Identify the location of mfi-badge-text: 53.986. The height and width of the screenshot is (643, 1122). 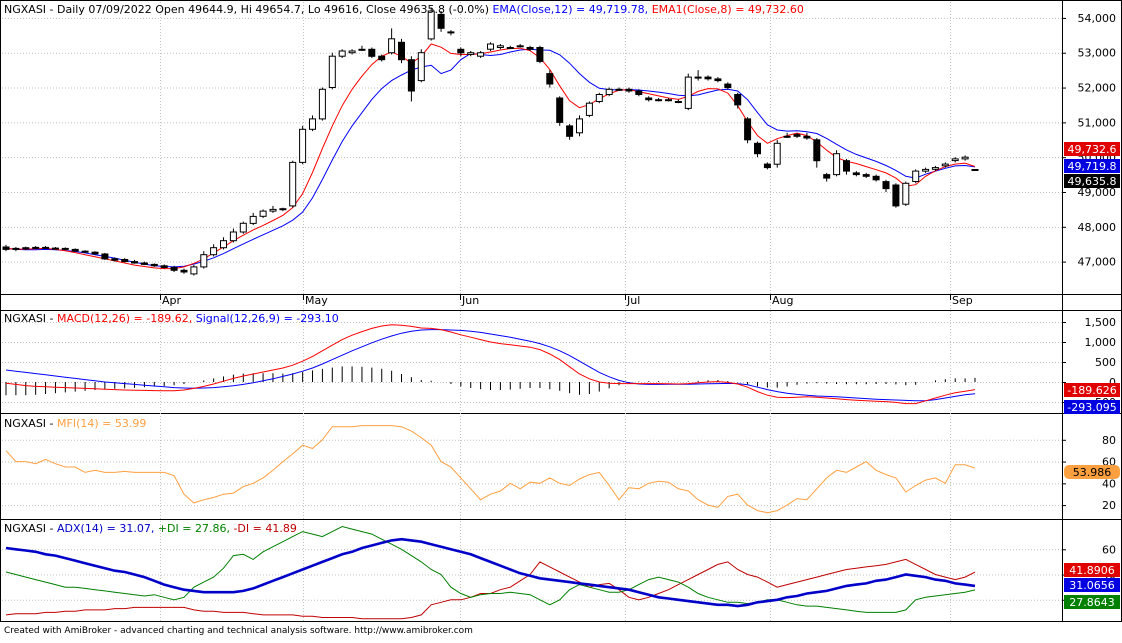
(1092, 472).